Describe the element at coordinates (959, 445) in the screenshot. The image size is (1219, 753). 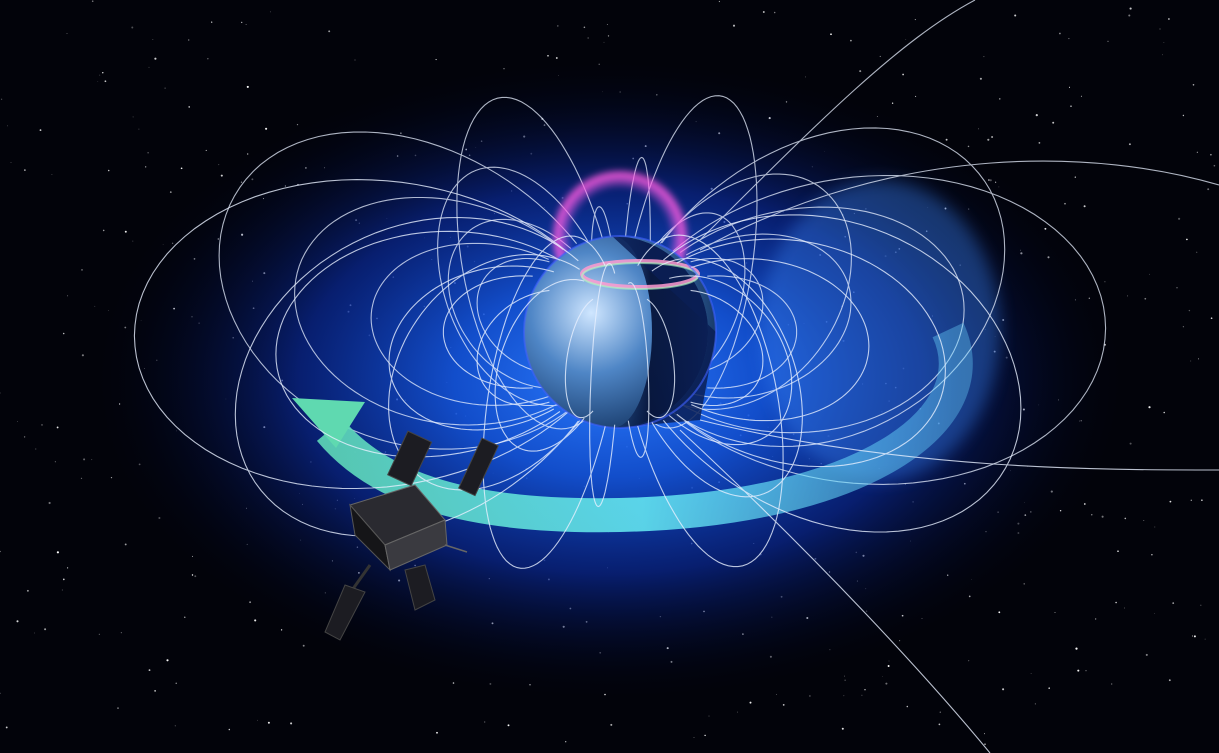
I see `field-line-open` at that location.